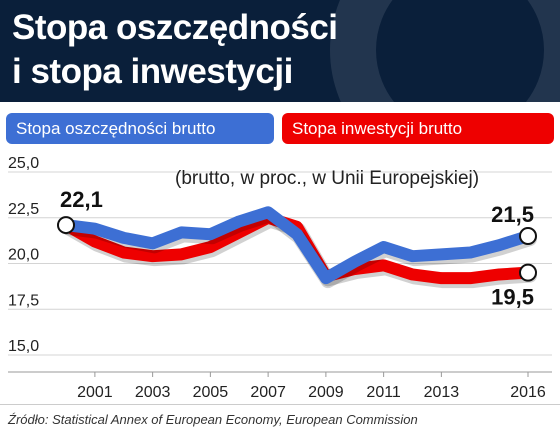 This screenshot has height=440, width=560. Describe the element at coordinates (23, 163) in the screenshot. I see `y-tick-label: 25,0` at that location.